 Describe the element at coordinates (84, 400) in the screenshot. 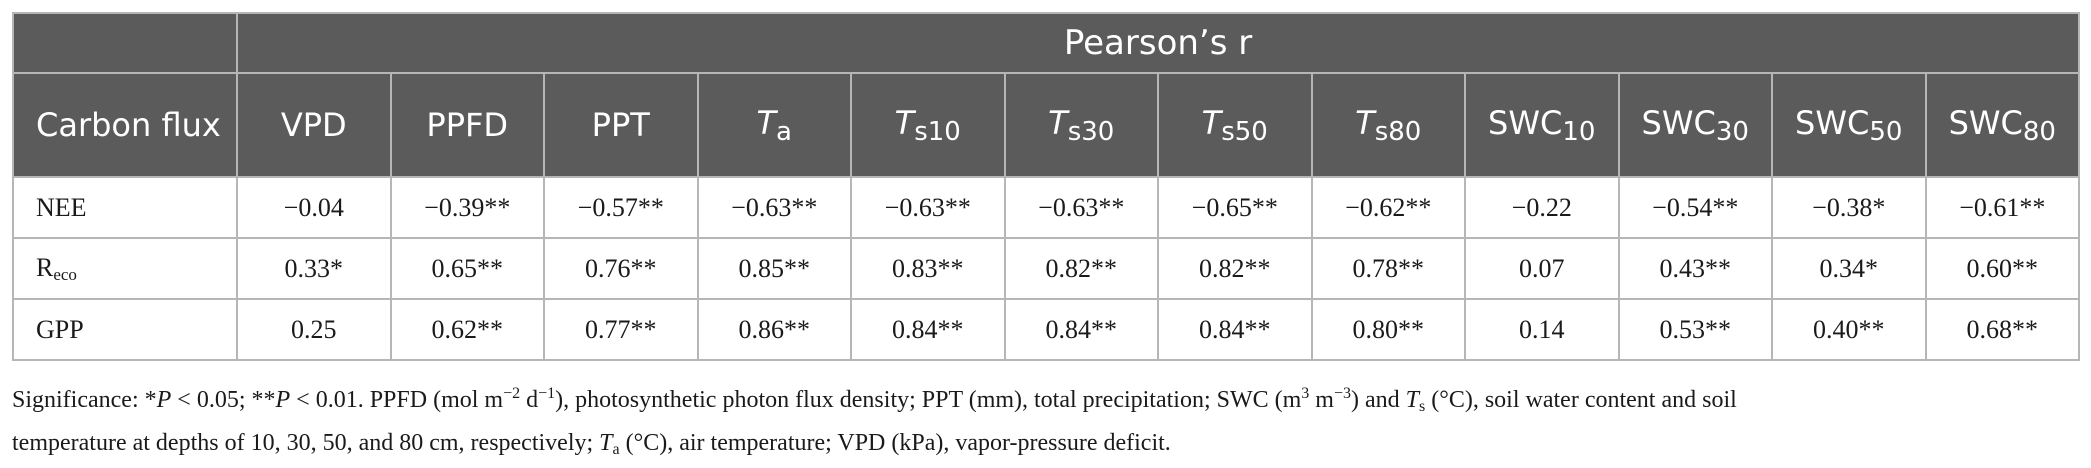

I see `footnote-segment: Significance: *` at that location.